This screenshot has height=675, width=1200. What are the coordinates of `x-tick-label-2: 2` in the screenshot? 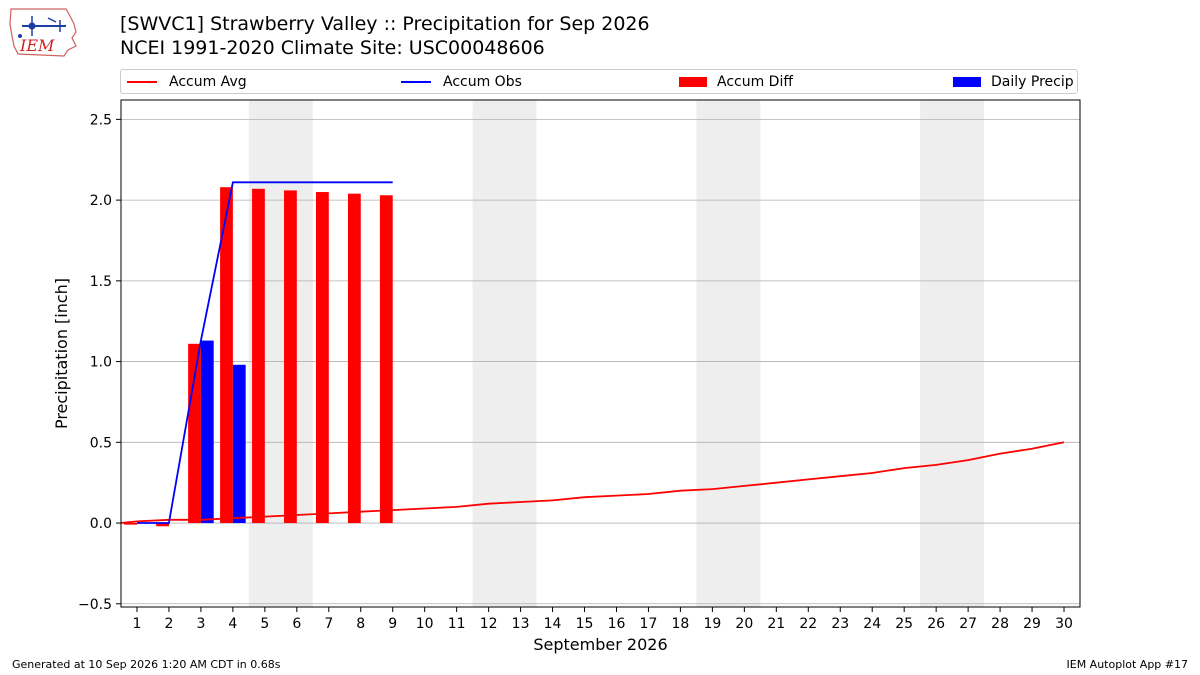 It's located at (168, 624).